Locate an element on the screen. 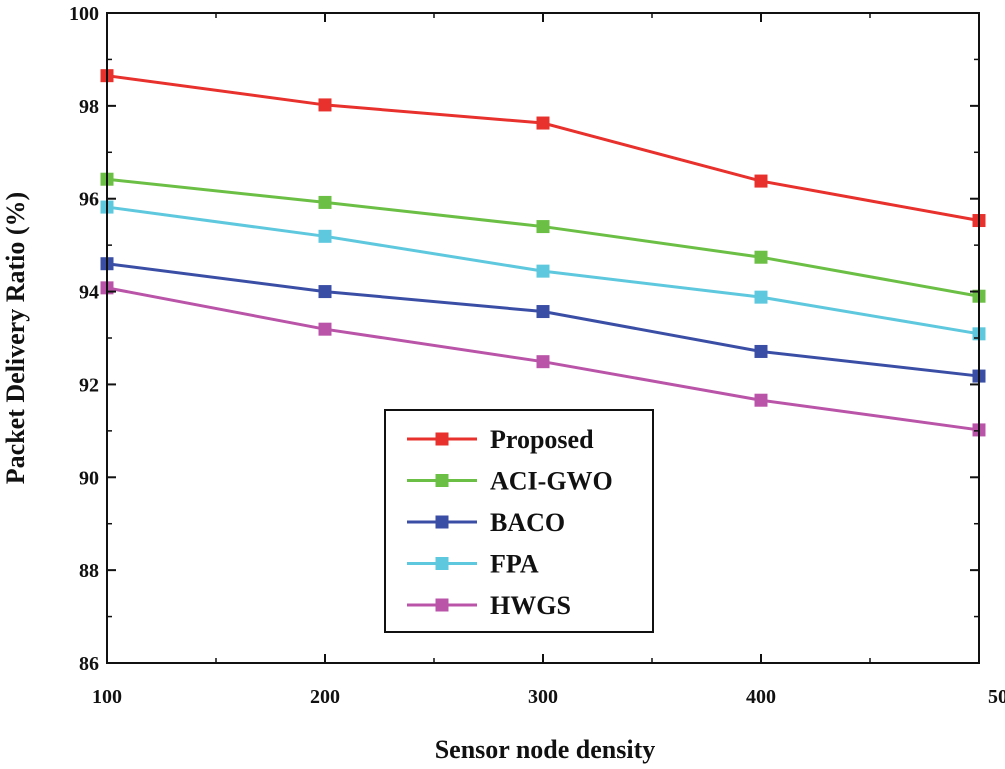  x-tick-label: 300 is located at coordinates (543, 697).